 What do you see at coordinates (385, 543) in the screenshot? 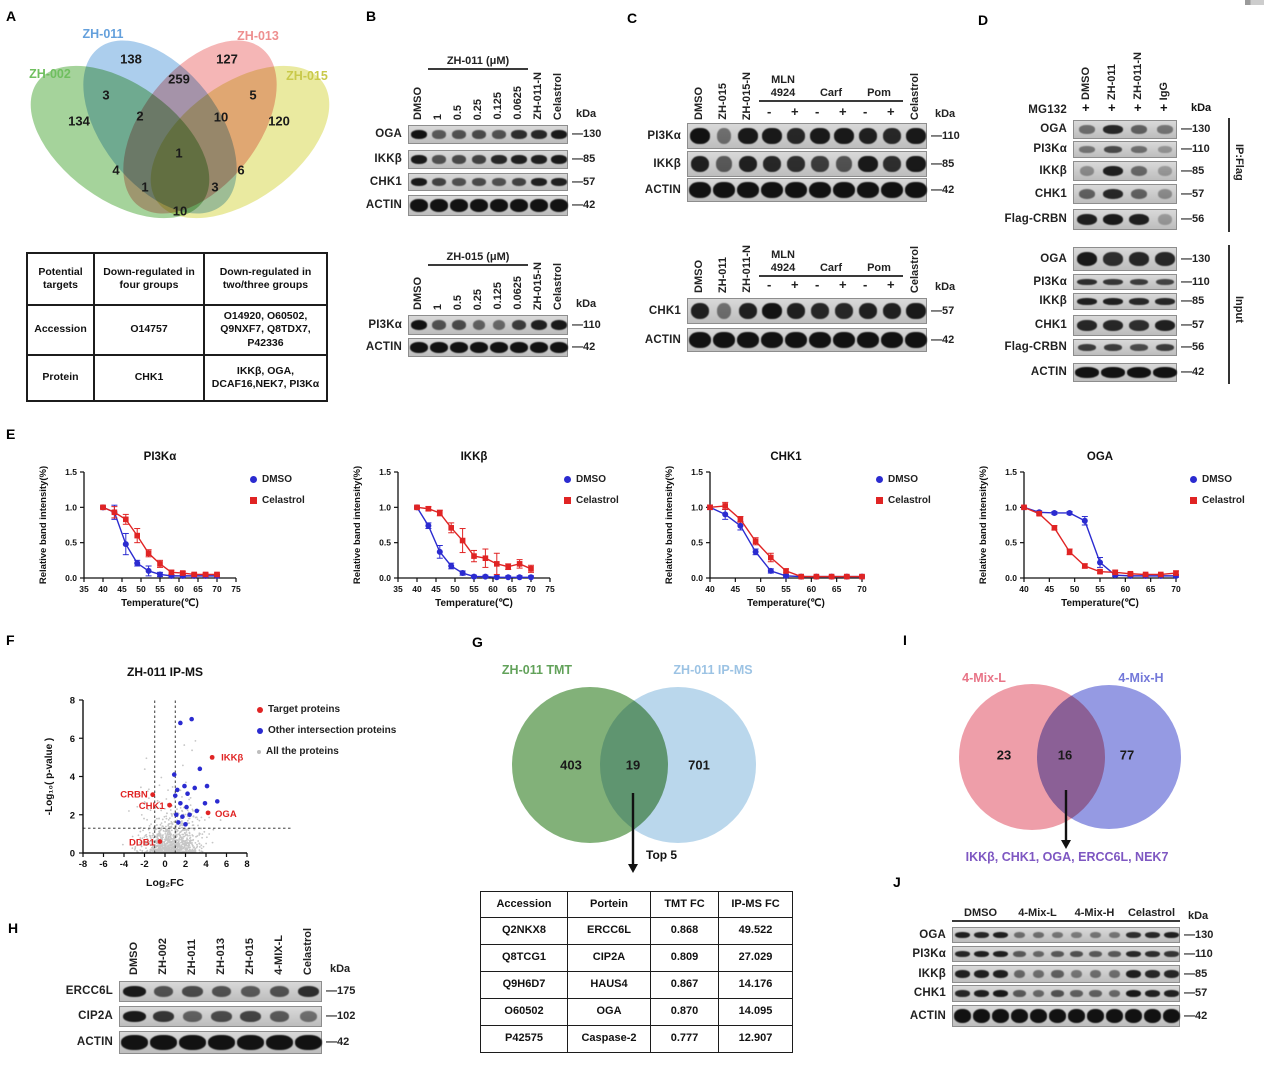
I see `chart-text: 0.5` at bounding box center [385, 543].